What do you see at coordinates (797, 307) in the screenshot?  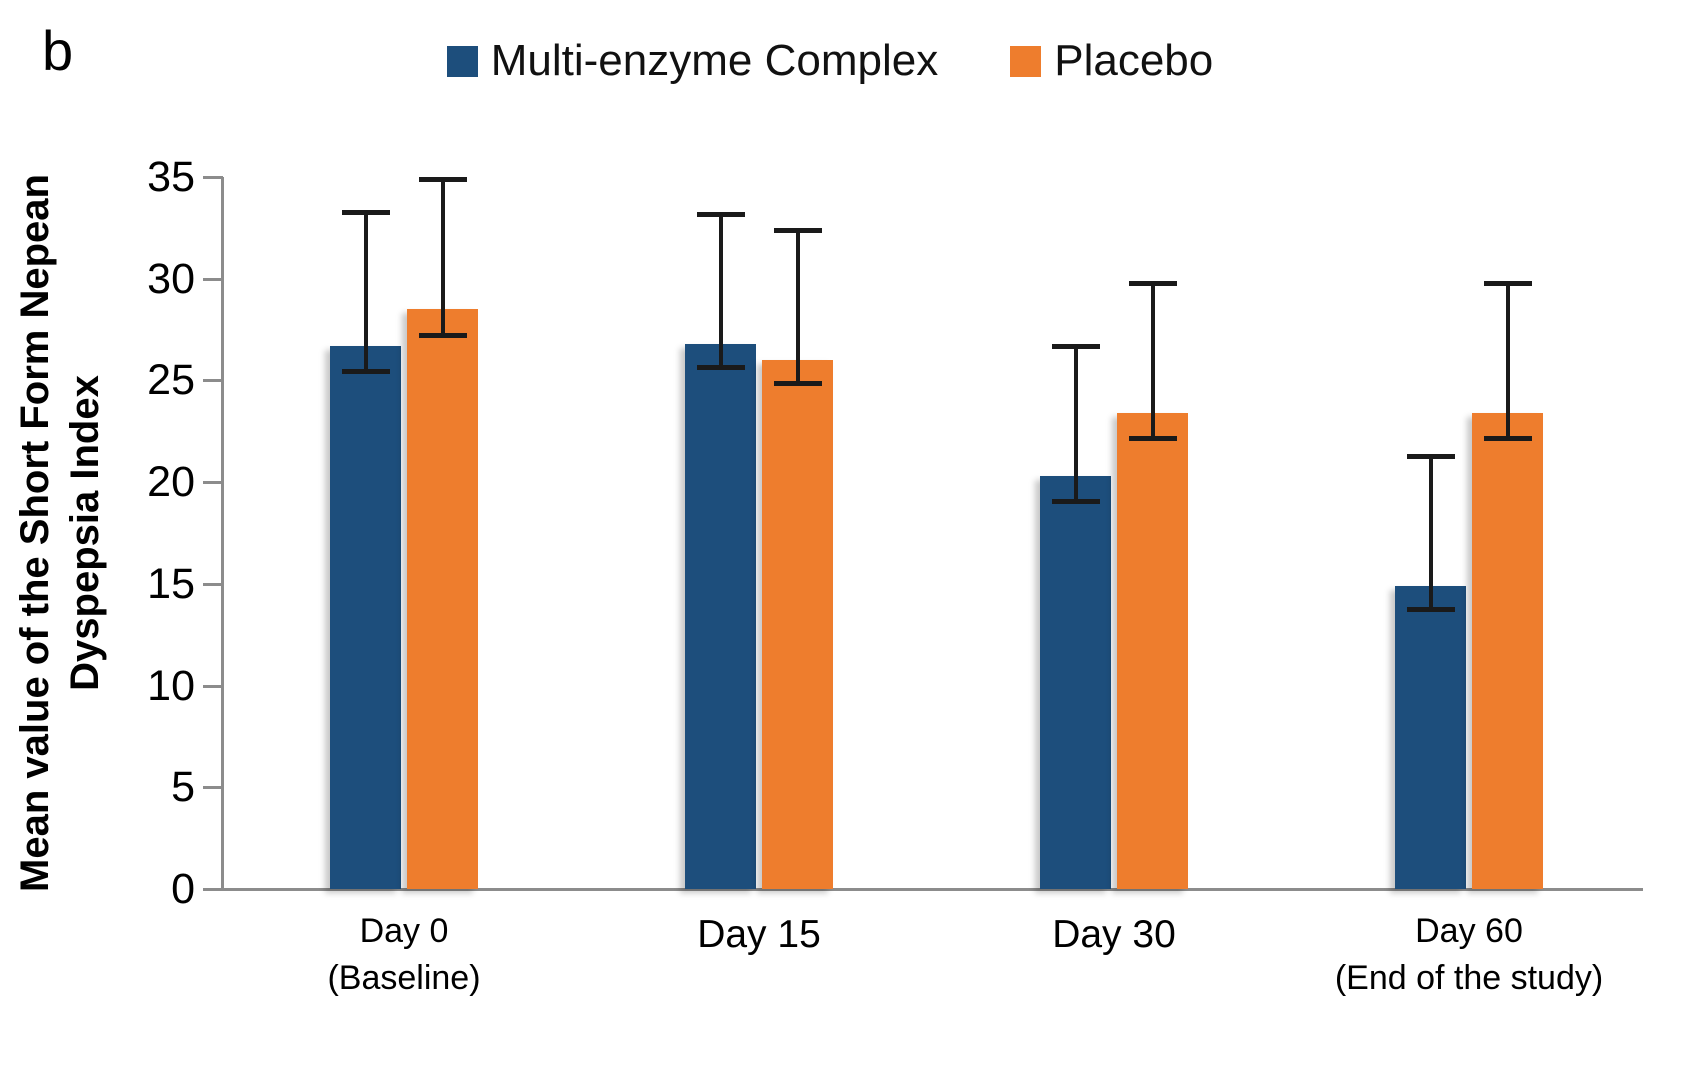 I see `error-bar-placebo-group-1-line` at bounding box center [797, 307].